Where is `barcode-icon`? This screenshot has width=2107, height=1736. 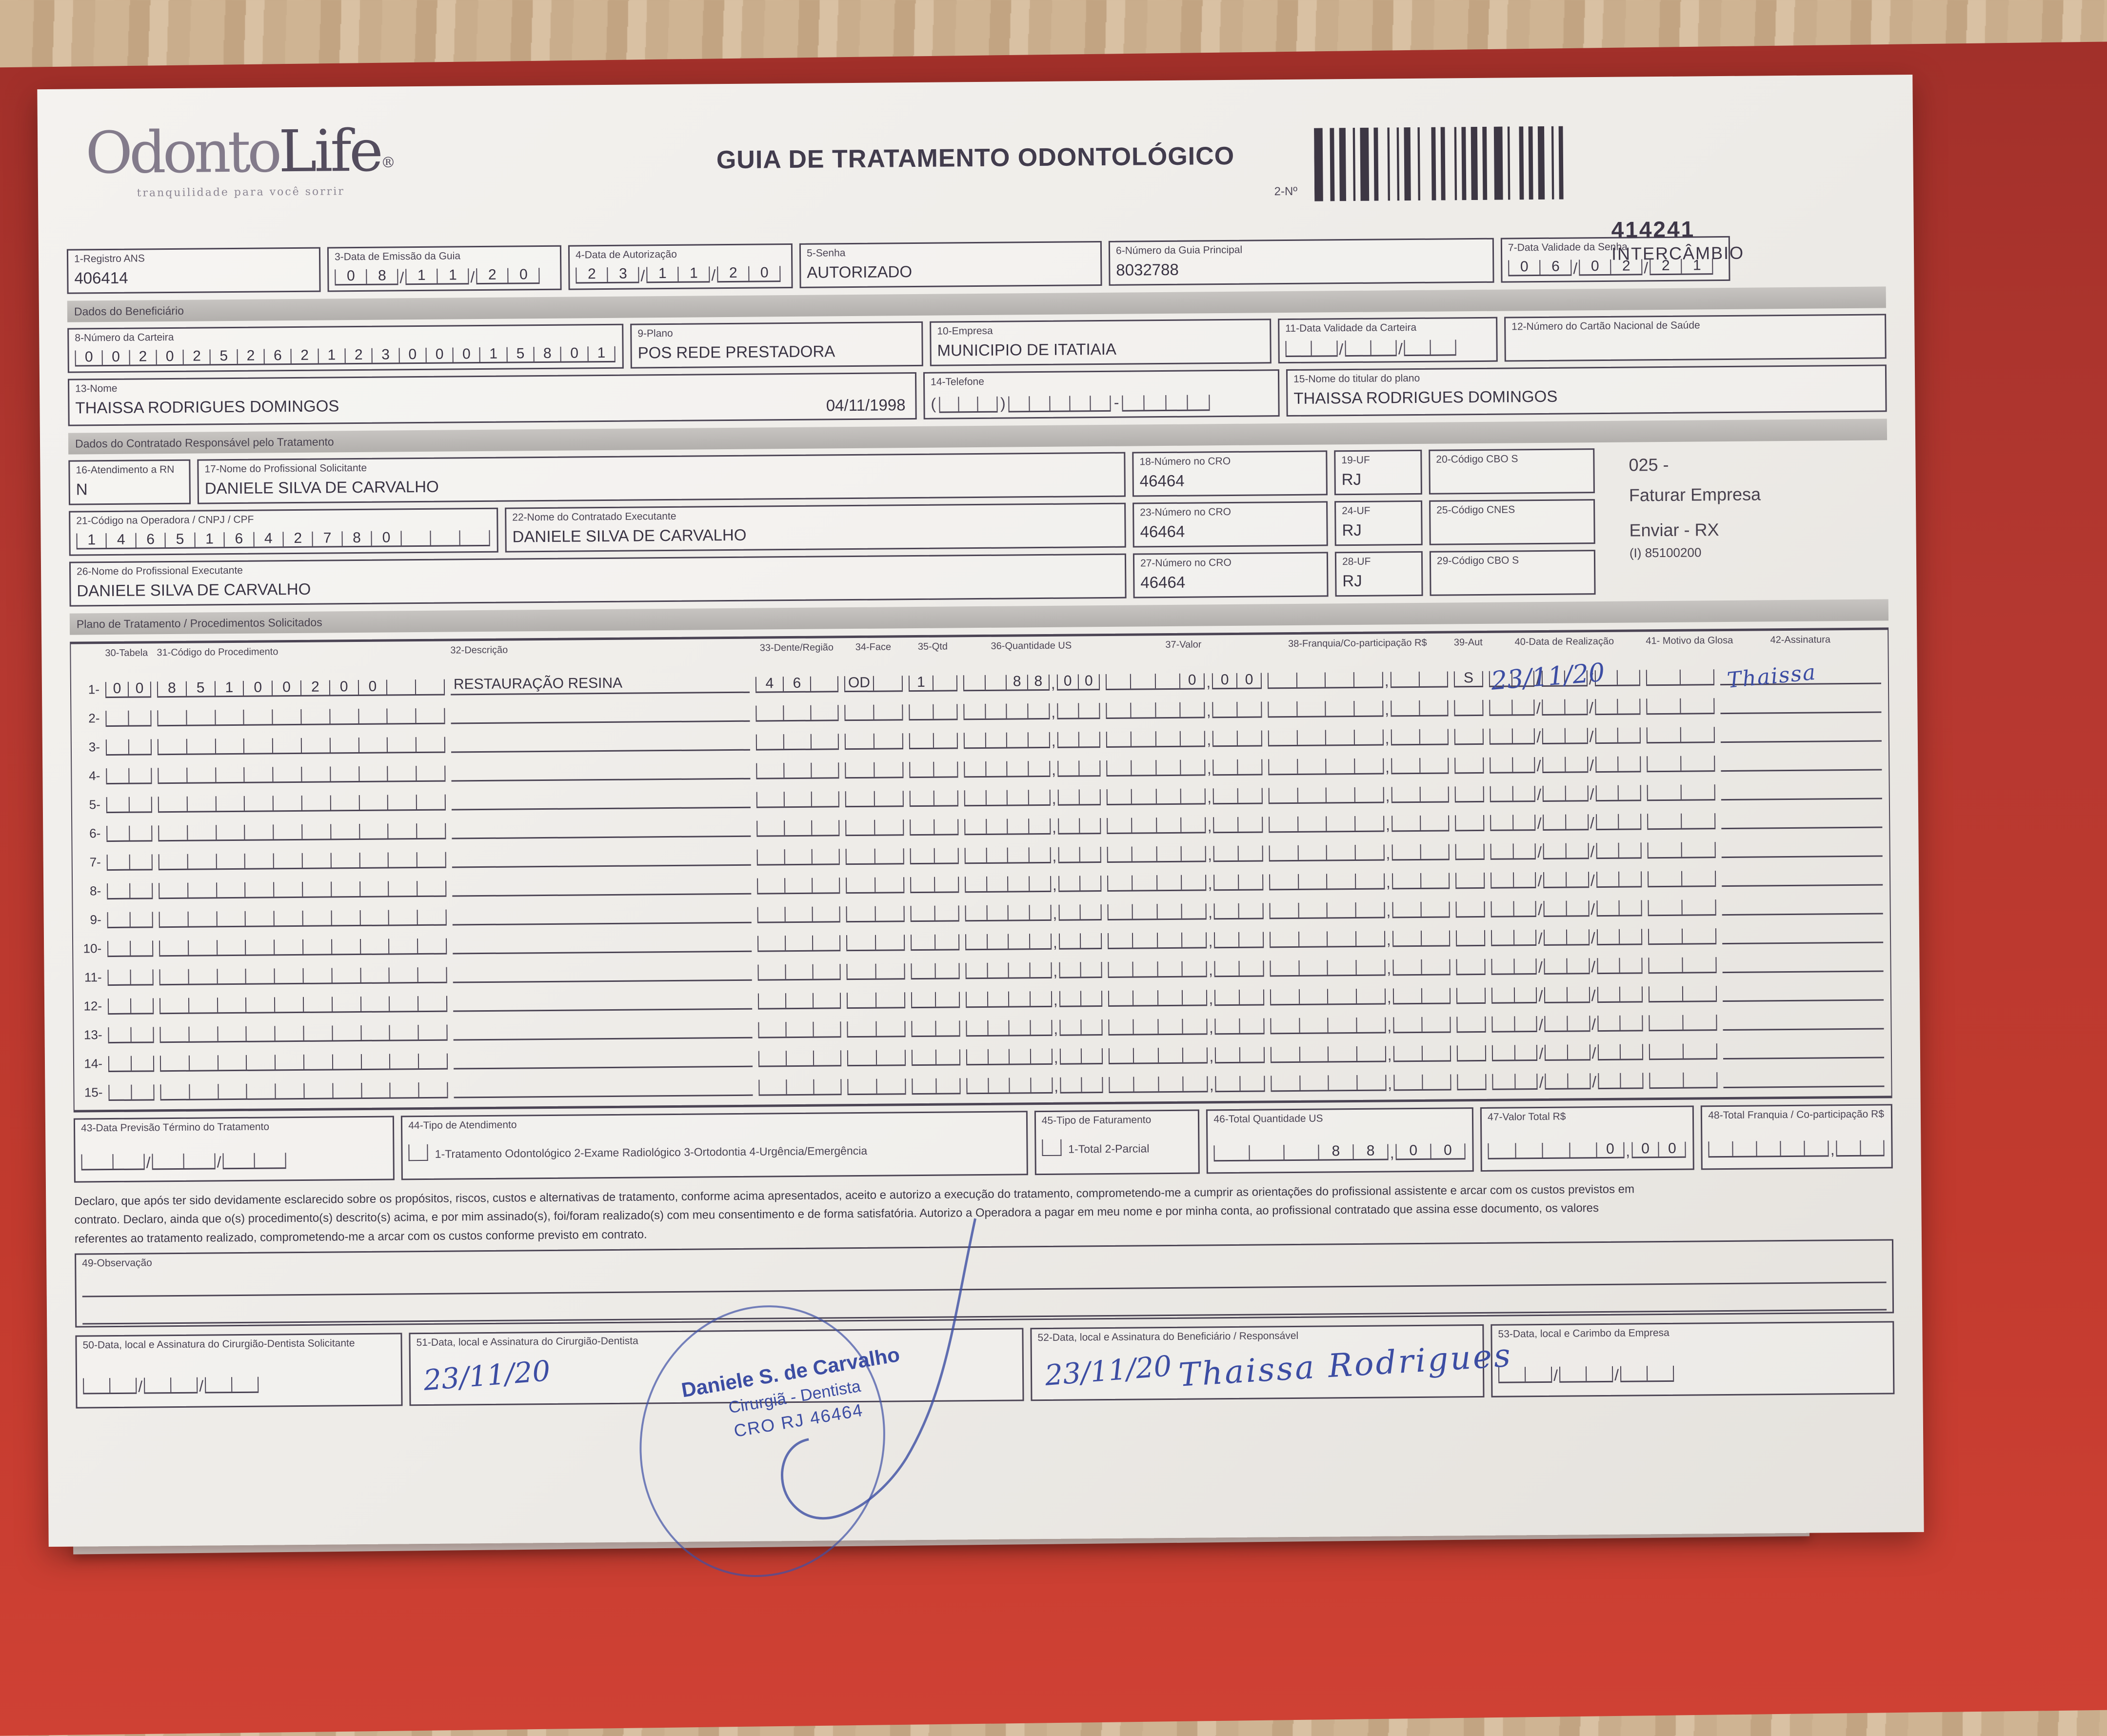
barcode-icon is located at coordinates (1439, 163).